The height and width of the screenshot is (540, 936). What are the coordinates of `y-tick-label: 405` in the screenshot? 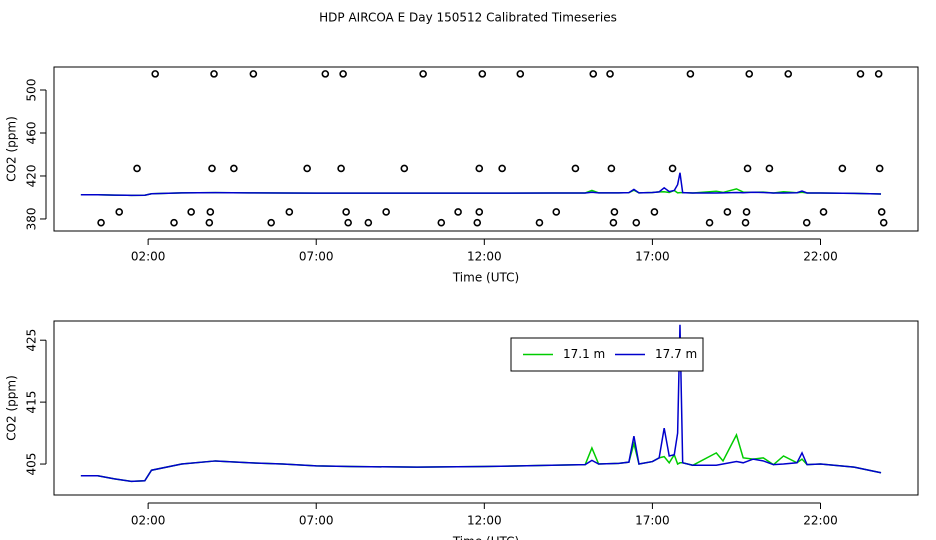 It's located at (32, 464).